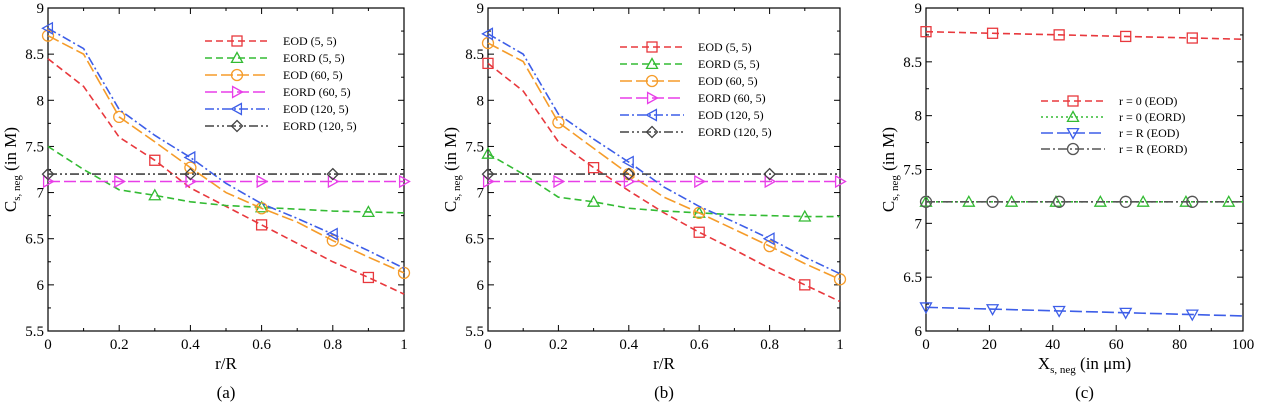  Describe the element at coordinates (1153, 149) in the screenshot. I see `legend-label: r = R (EORD)` at that location.